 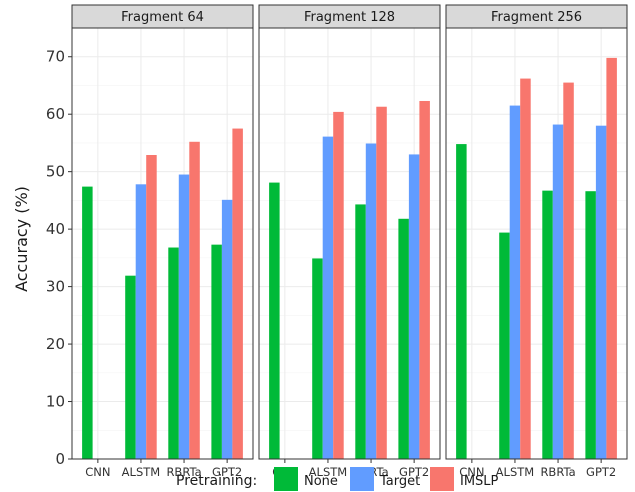 I want to click on legend-title: Pretraining:, so click(x=216, y=481).